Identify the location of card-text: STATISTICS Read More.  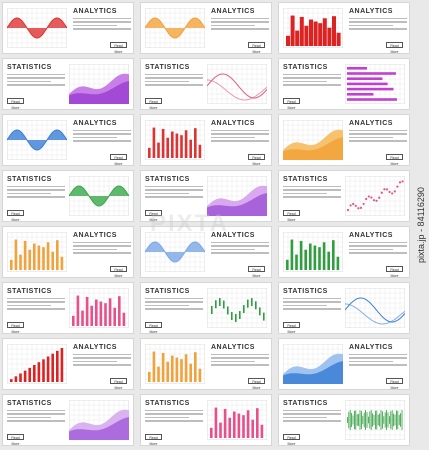
(174, 198).